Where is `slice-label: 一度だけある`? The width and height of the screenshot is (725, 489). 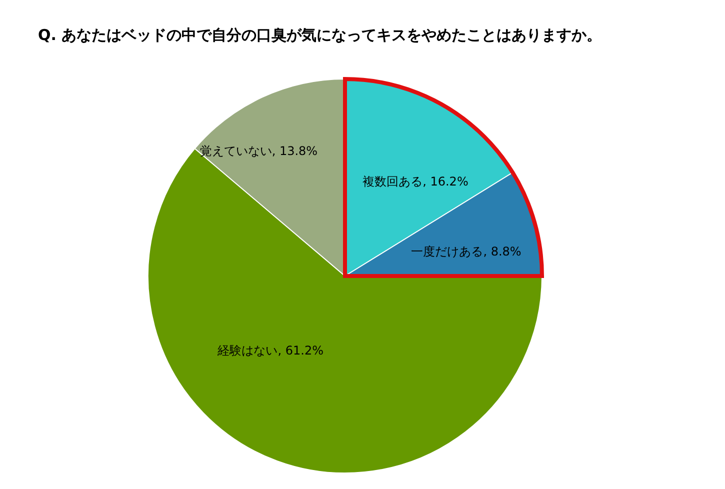 slice-label: 一度だけある is located at coordinates (447, 251).